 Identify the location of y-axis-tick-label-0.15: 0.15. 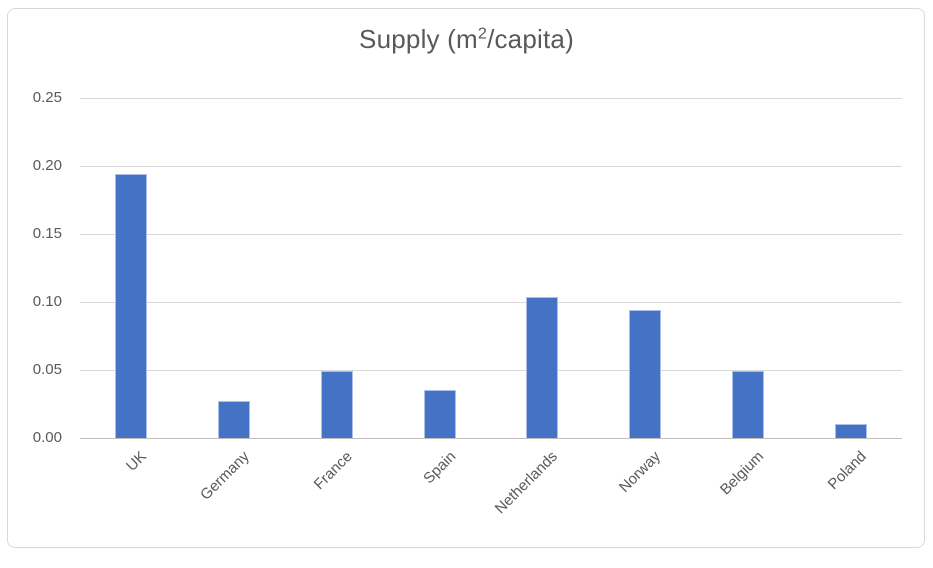
(47, 233).